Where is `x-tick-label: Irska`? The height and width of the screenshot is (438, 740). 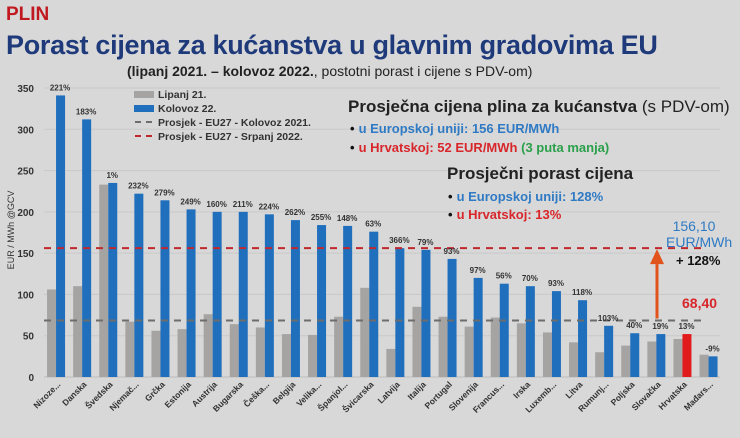 x-tick-label: Irska is located at coordinates (521, 389).